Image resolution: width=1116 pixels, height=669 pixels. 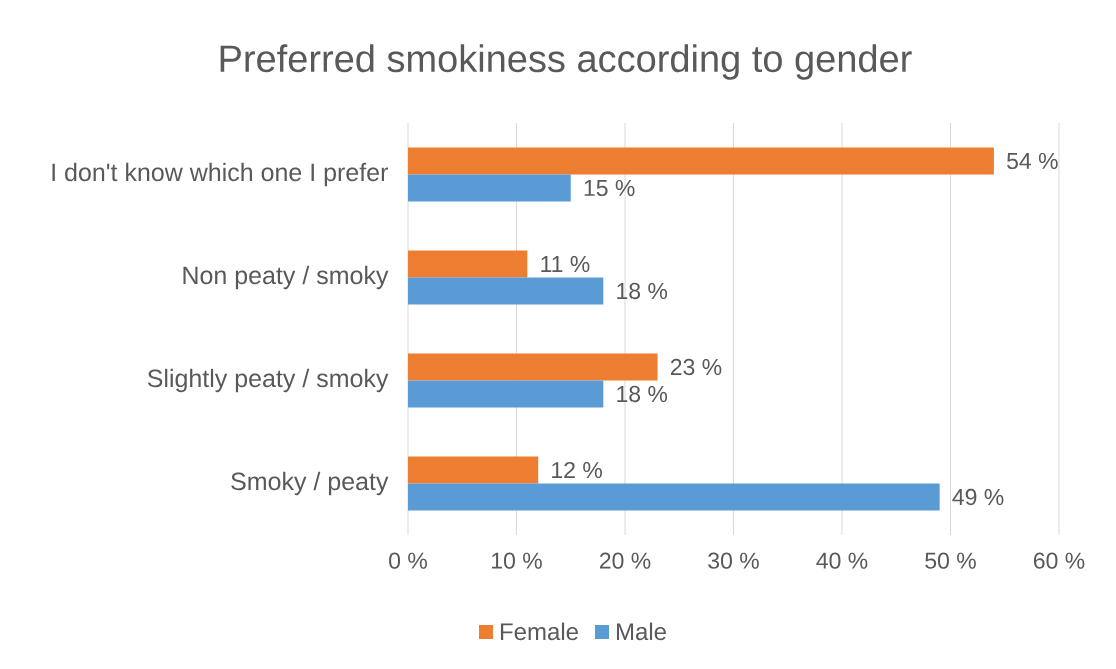 What do you see at coordinates (566, 62) in the screenshot?
I see `chart-title: Preferred smokiness according to gender` at bounding box center [566, 62].